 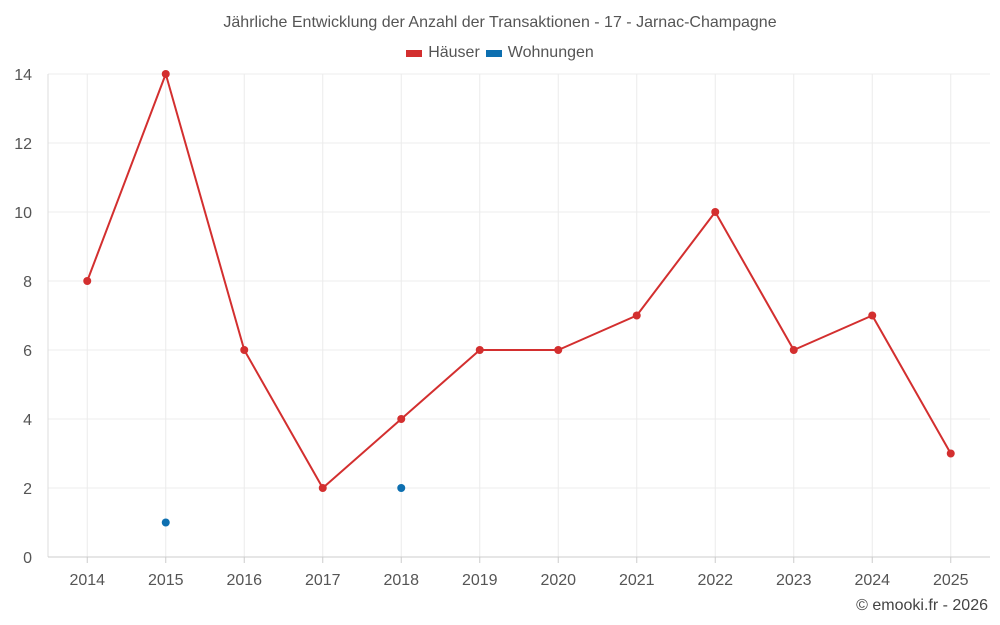 What do you see at coordinates (454, 52) in the screenshot?
I see `legend-label-haeuser: Häuser` at bounding box center [454, 52].